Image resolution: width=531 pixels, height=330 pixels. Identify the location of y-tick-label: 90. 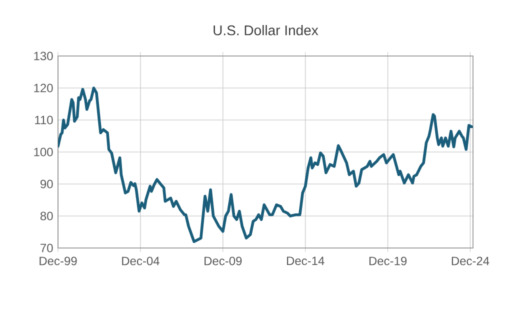
(46, 184).